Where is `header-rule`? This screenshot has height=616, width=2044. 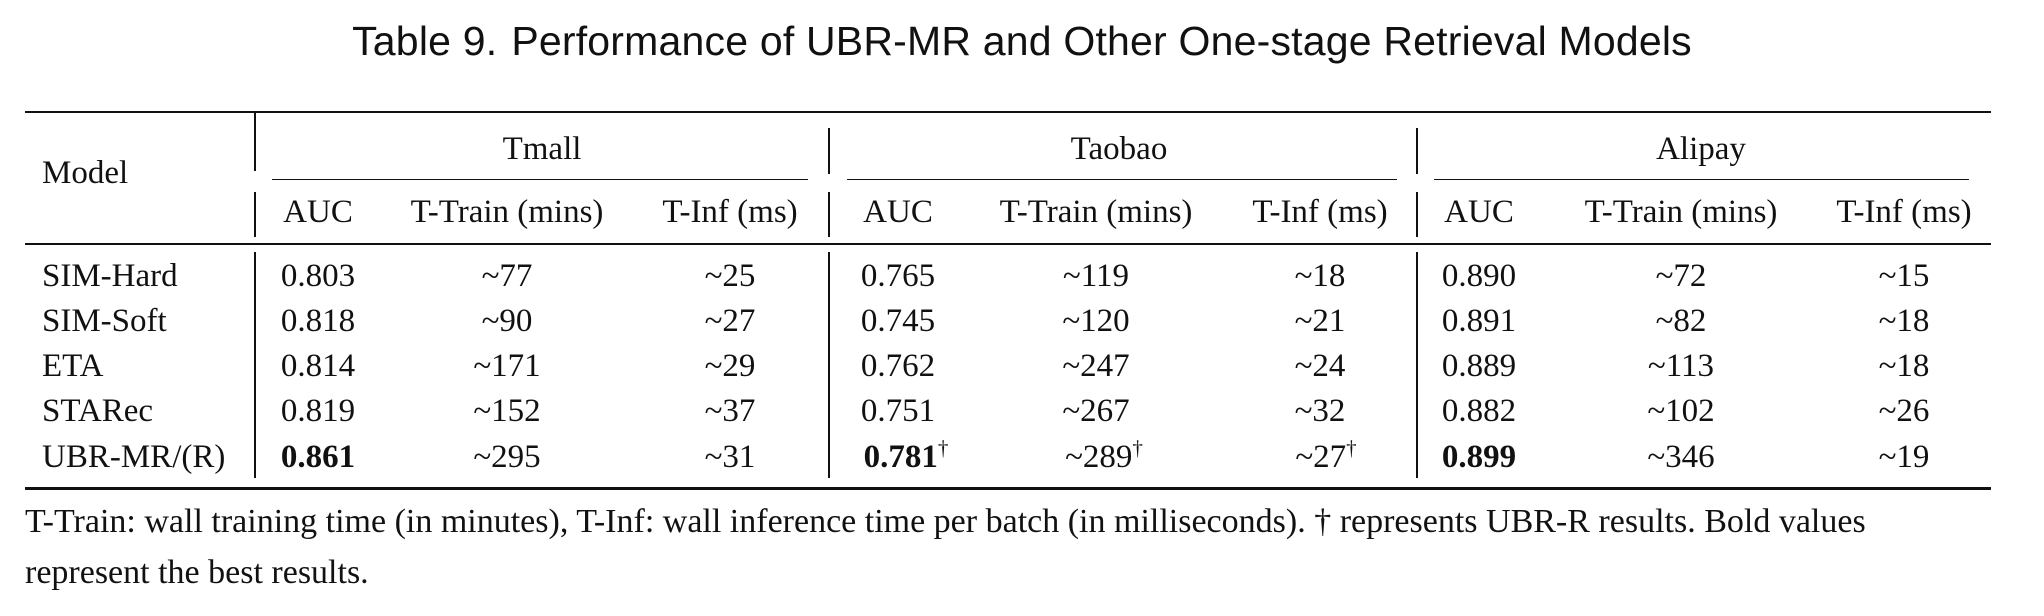
header-rule is located at coordinates (1008, 244).